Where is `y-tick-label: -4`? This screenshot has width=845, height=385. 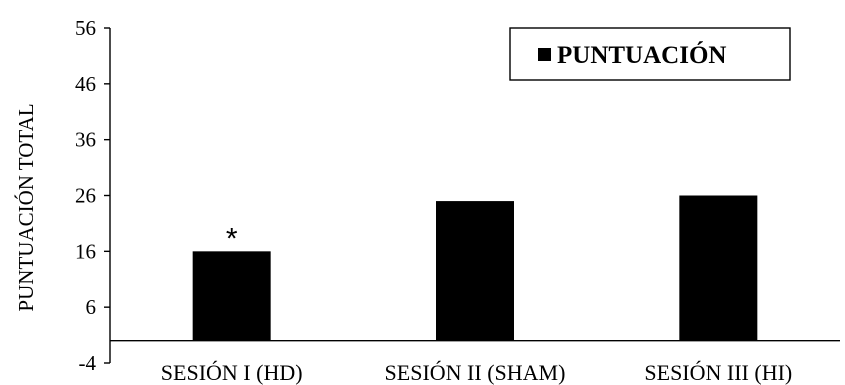 y-tick-label: -4 is located at coordinates (88, 363).